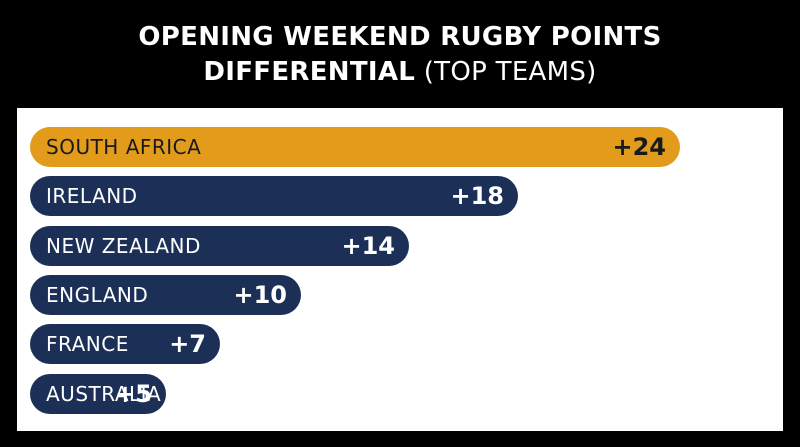  What do you see at coordinates (97, 295) in the screenshot?
I see `bar-label: ENGLAND` at bounding box center [97, 295].